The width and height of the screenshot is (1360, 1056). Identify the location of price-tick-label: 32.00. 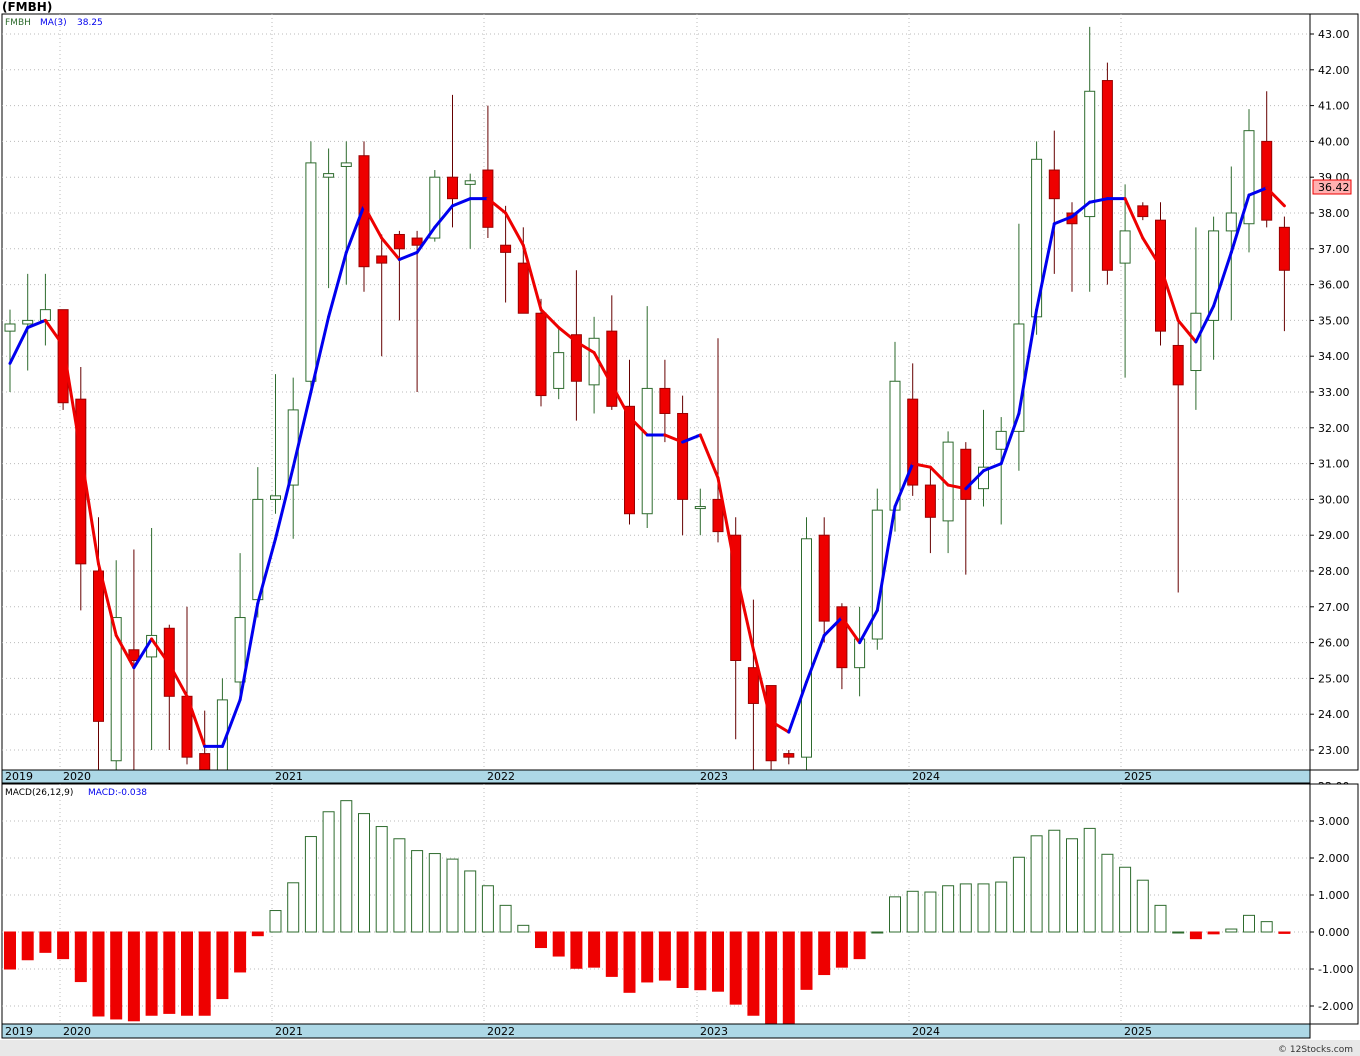
(1334, 428).